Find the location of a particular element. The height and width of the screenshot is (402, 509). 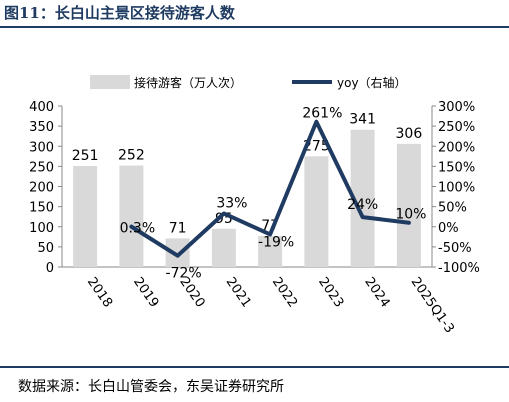

bar-value-label: 306 is located at coordinates (409, 134).